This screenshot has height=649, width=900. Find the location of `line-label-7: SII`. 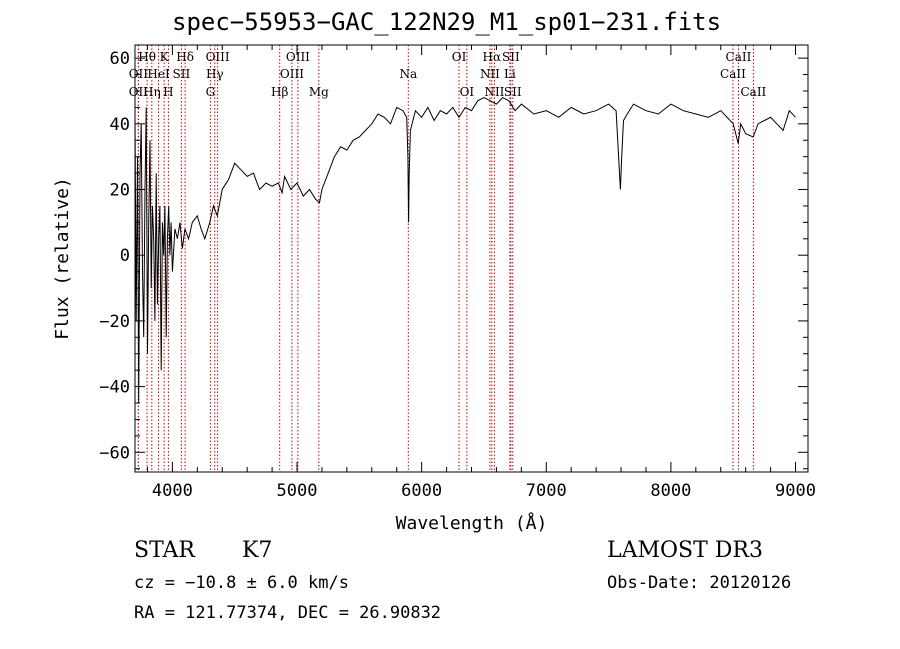

line-label-7: SII is located at coordinates (182, 74).